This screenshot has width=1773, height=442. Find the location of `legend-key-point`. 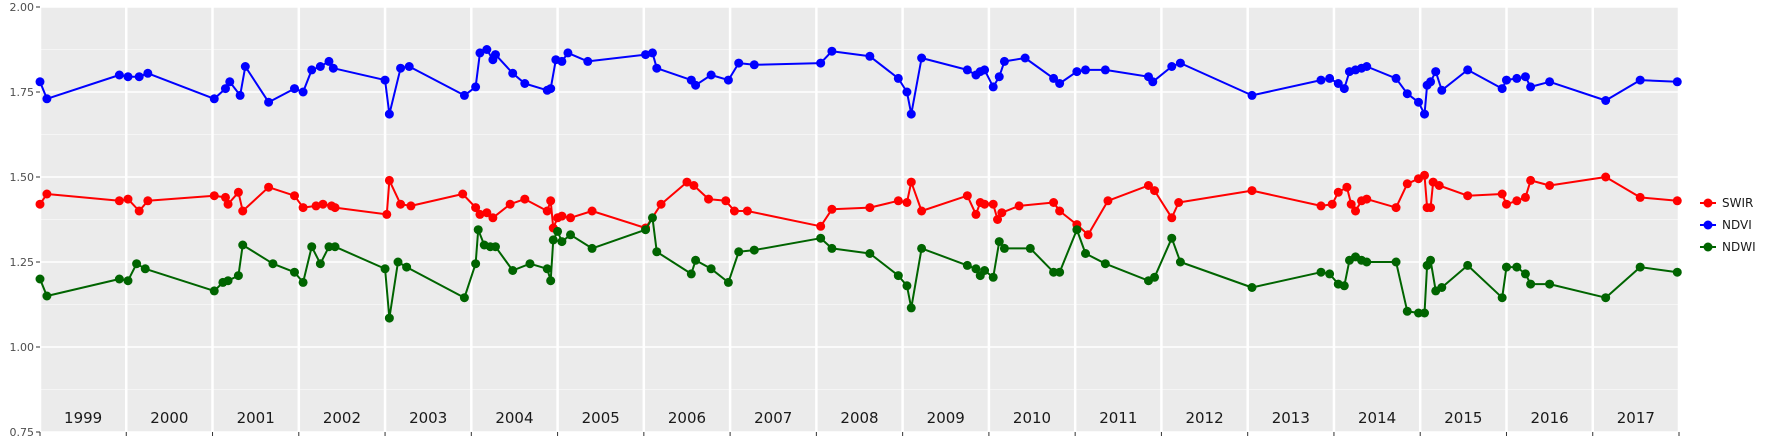

legend-key-point is located at coordinates (1708, 247).